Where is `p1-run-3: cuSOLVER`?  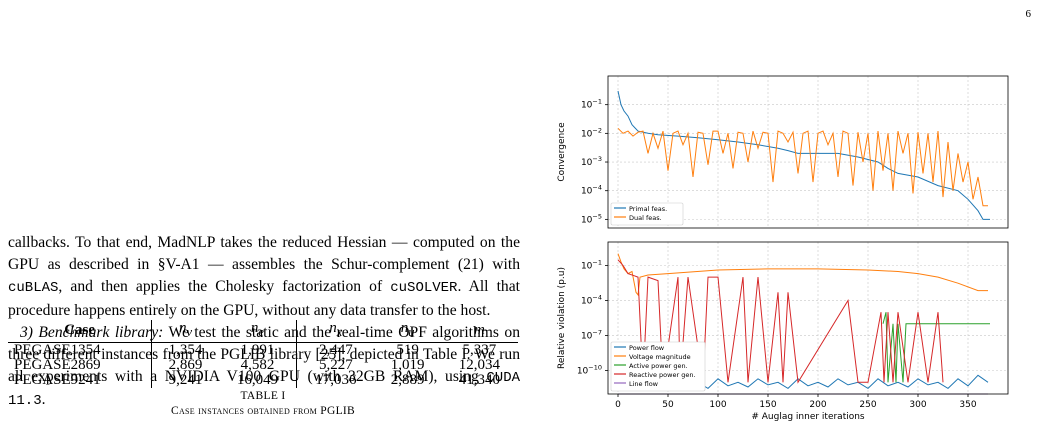 p1-run-3: cuSOLVER is located at coordinates (424, 288).